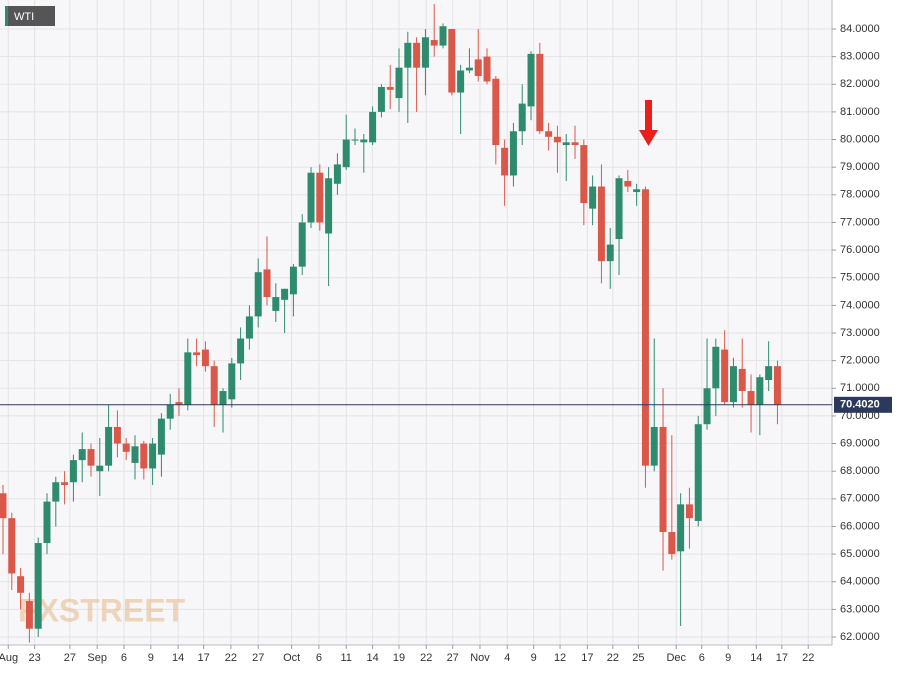  I want to click on x-tick-label: 25, so click(638, 658).